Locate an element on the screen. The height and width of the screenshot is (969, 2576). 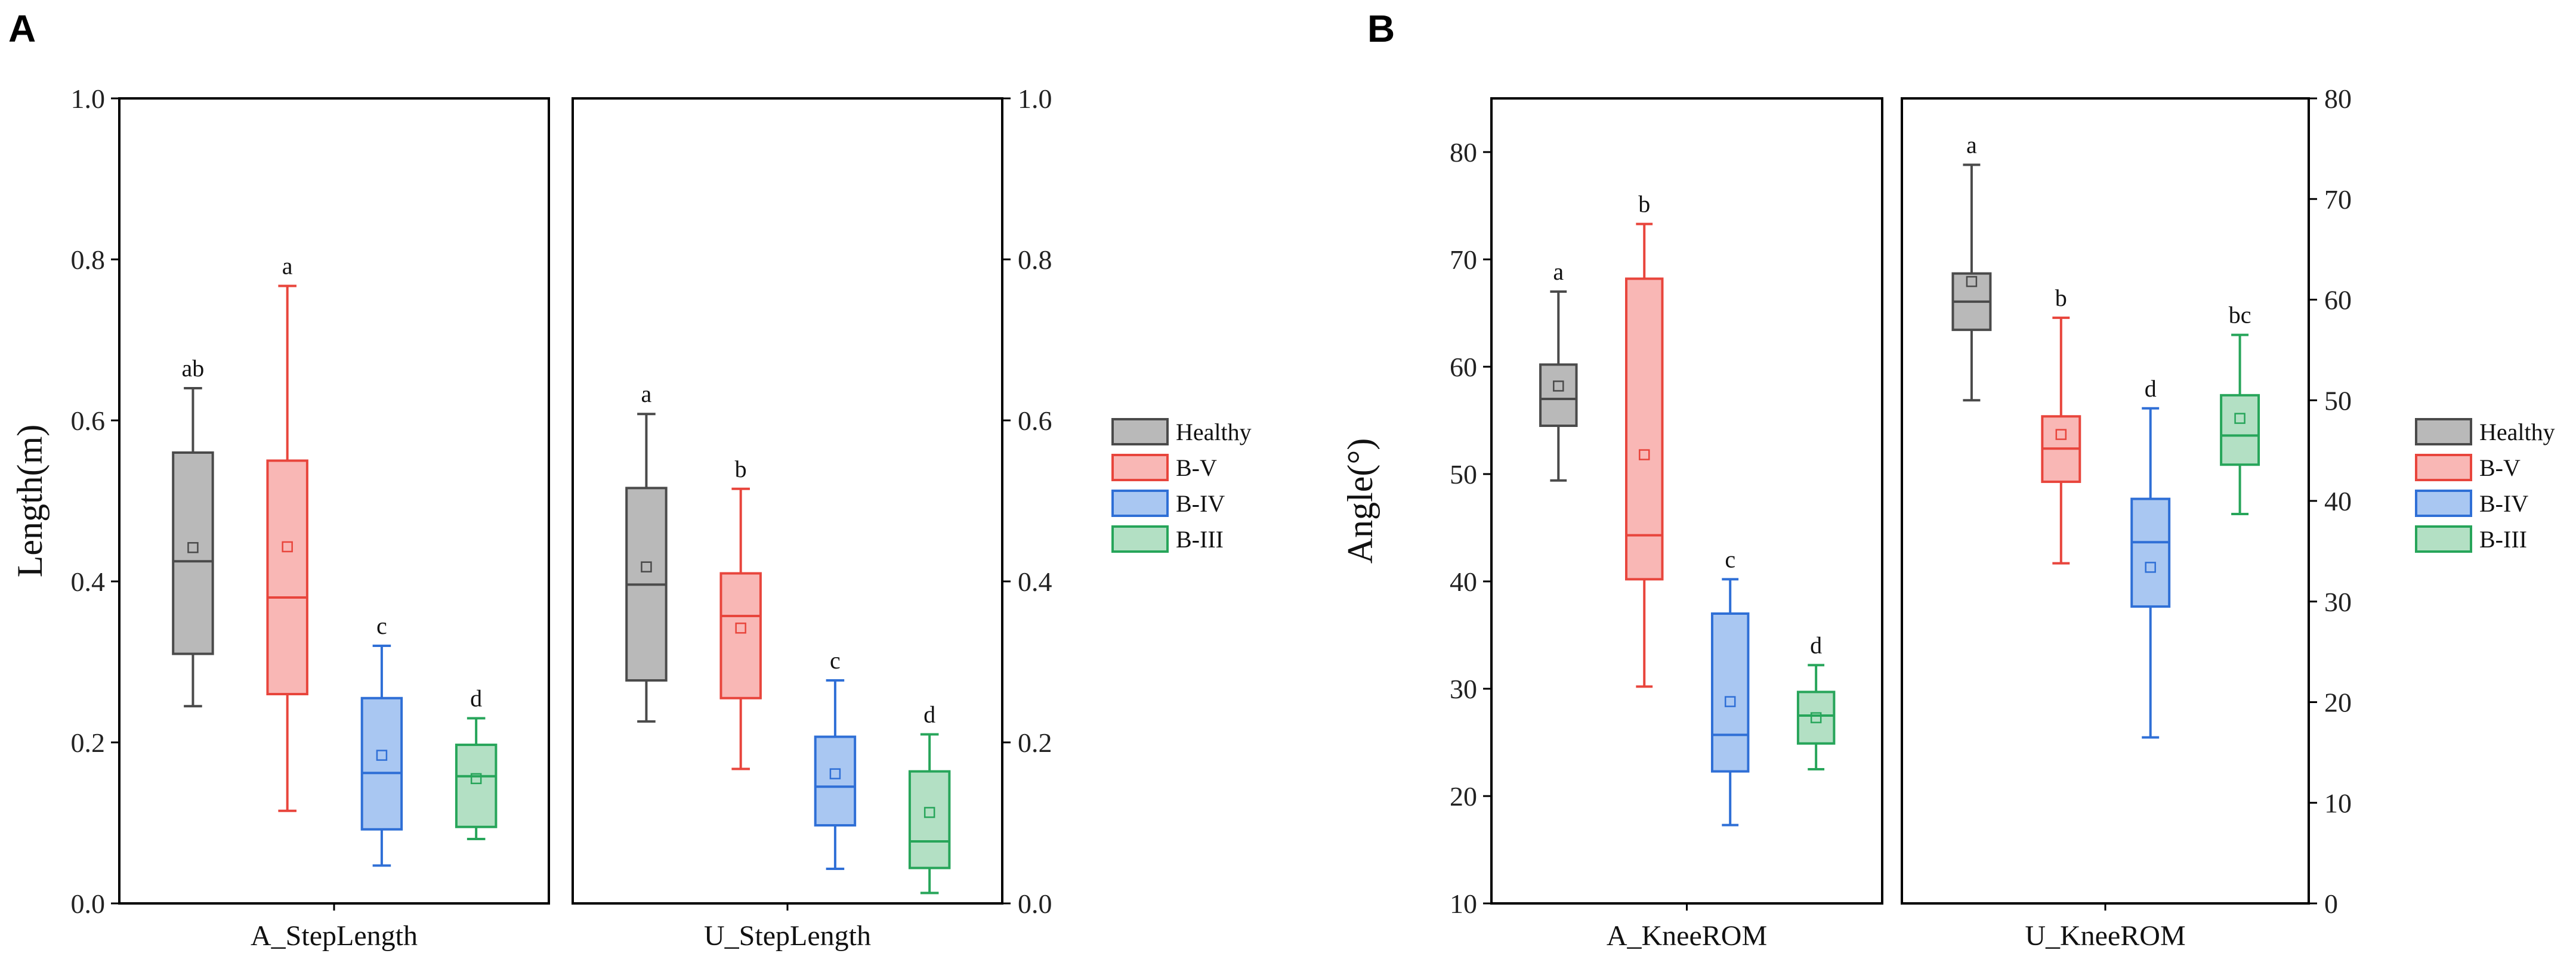
left-axis-tick-label: 20 is located at coordinates (1463, 796).